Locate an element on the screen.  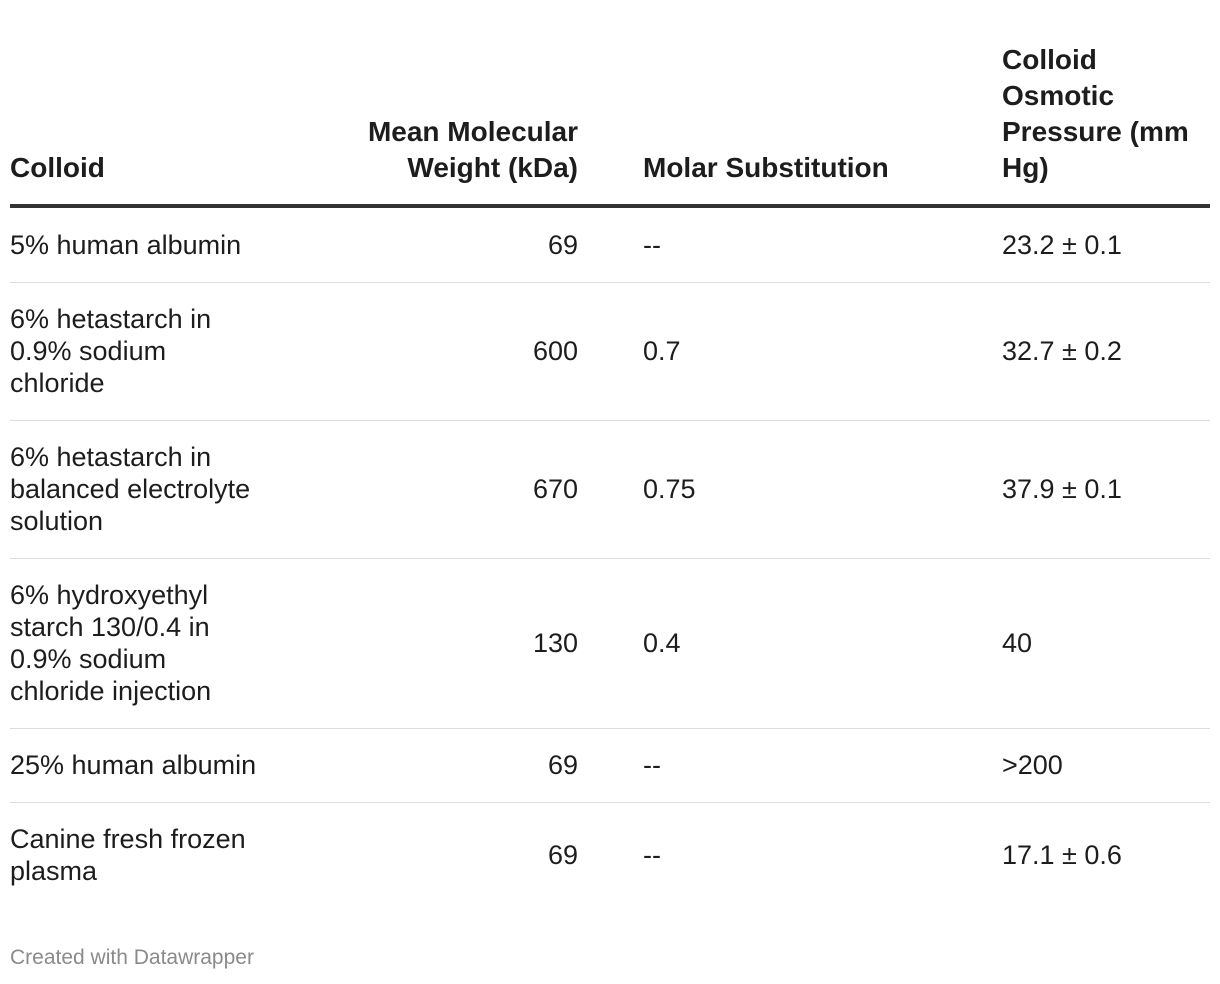
cell-osmotic-pressure: 17.1 ± 0.6 is located at coordinates (1062, 855).